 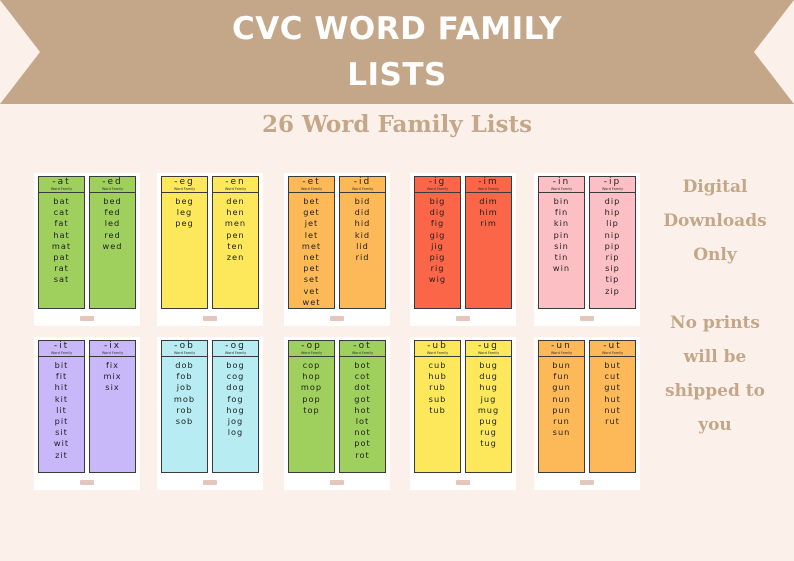 What do you see at coordinates (397, 75) in the screenshot?
I see `page-title-line-2: LISTS` at bounding box center [397, 75].